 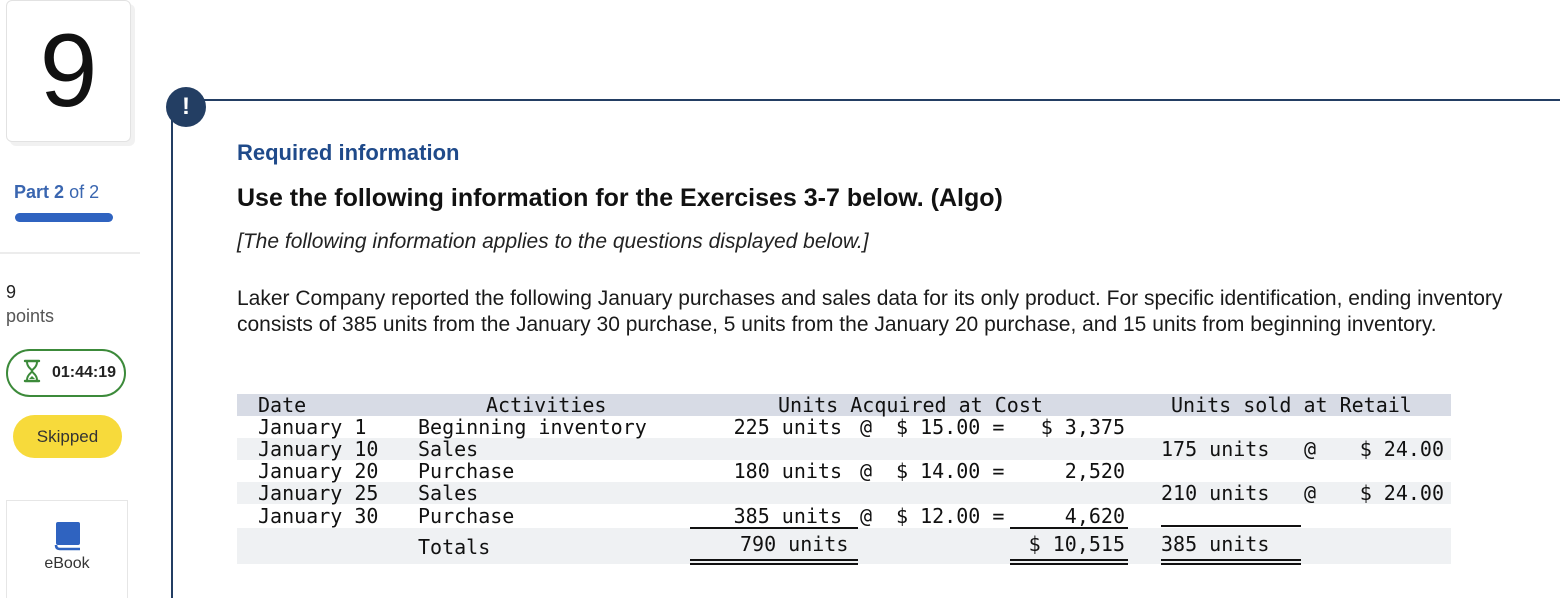 What do you see at coordinates (794, 544) in the screenshot?
I see `totals-acq-units: 790 units` at bounding box center [794, 544].